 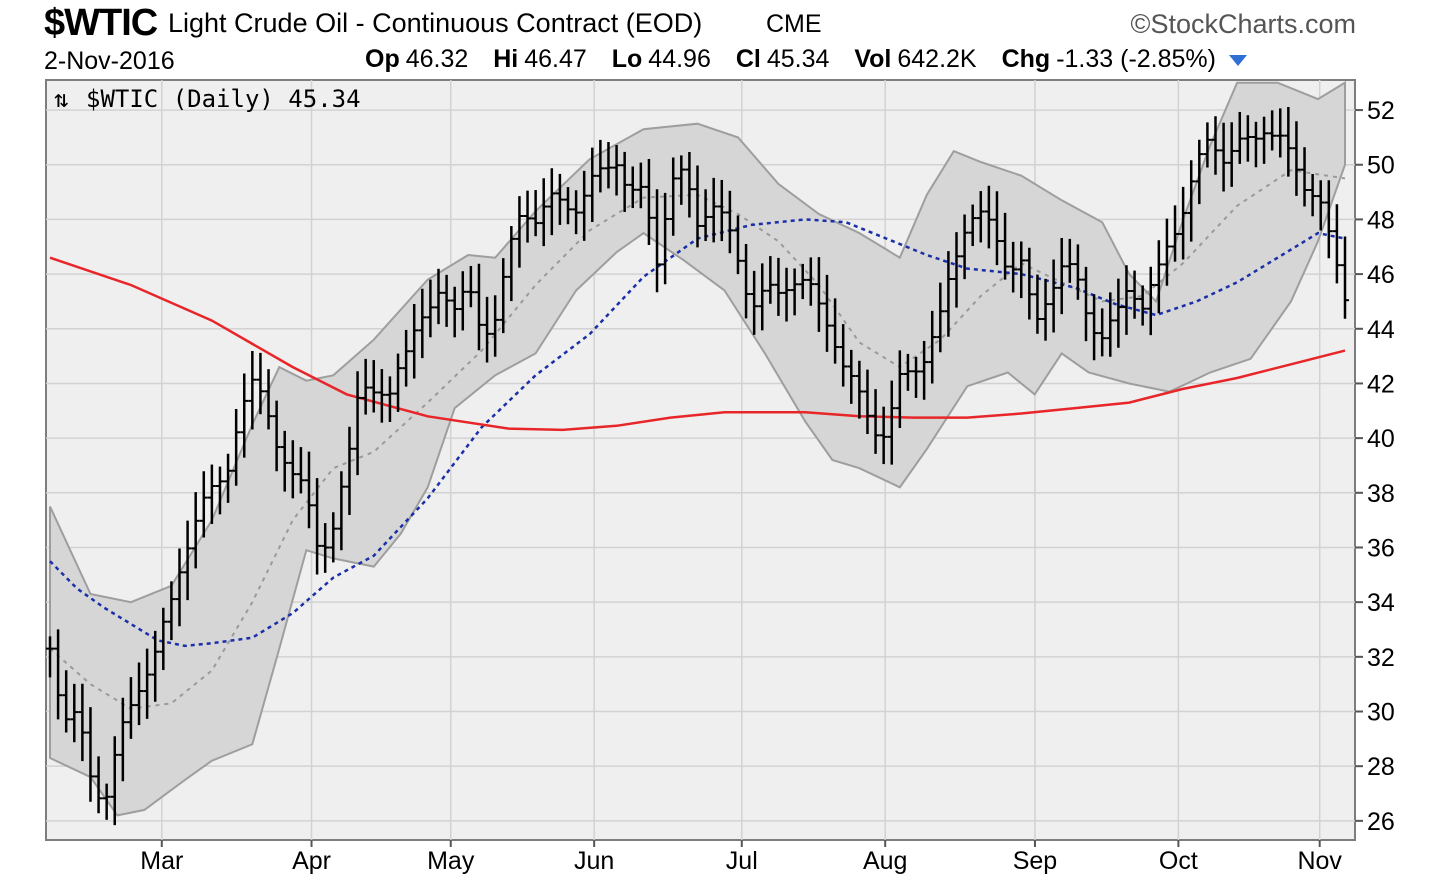 I want to click on low-label: Lo, so click(x=627, y=59).